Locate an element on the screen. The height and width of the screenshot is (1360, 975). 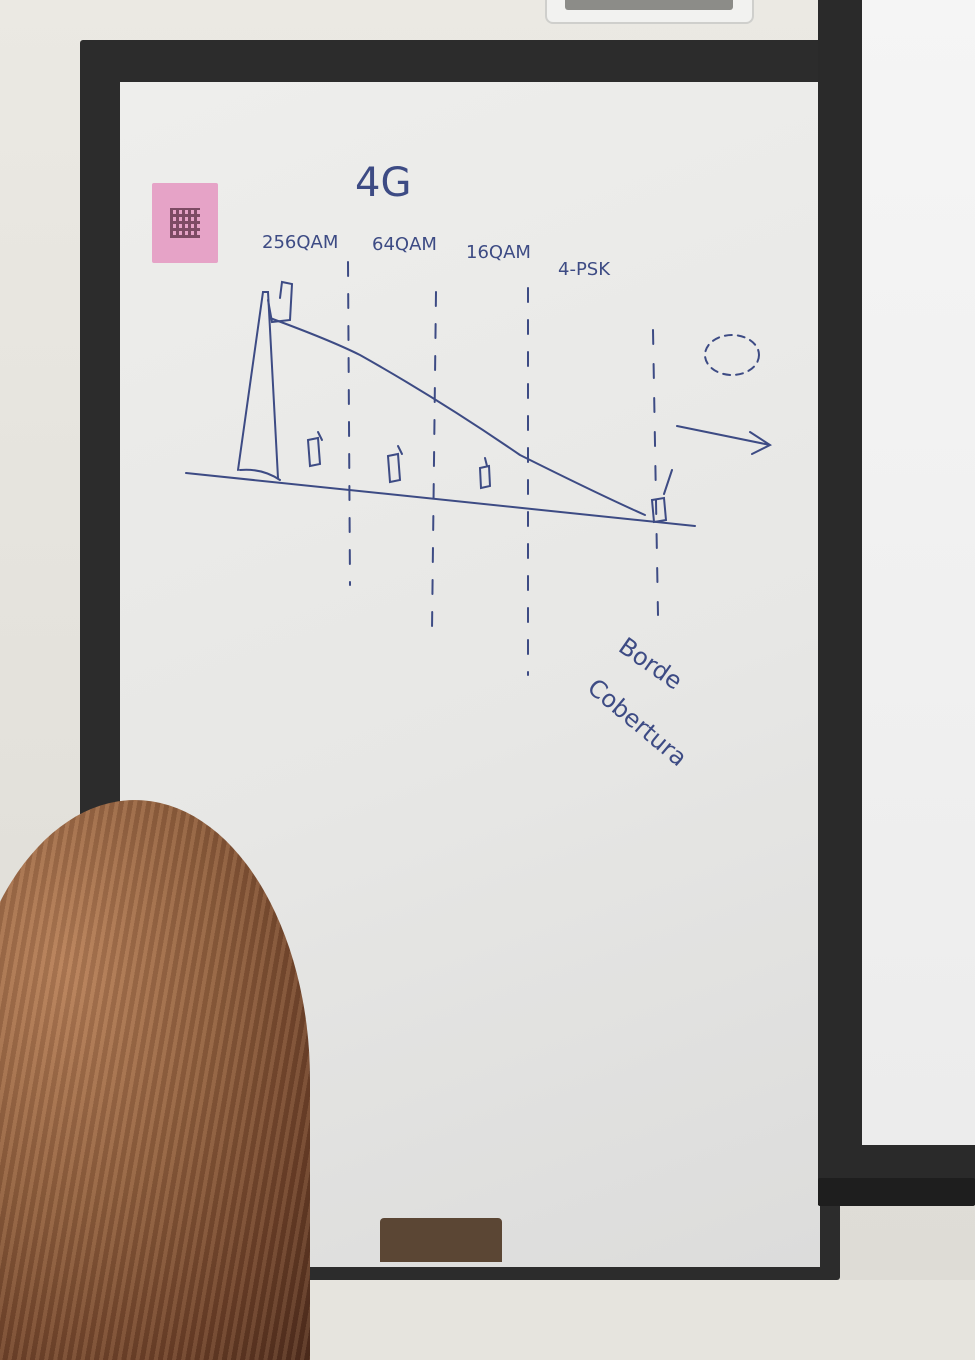
qr-code-icon is located at coordinates (185, 223).